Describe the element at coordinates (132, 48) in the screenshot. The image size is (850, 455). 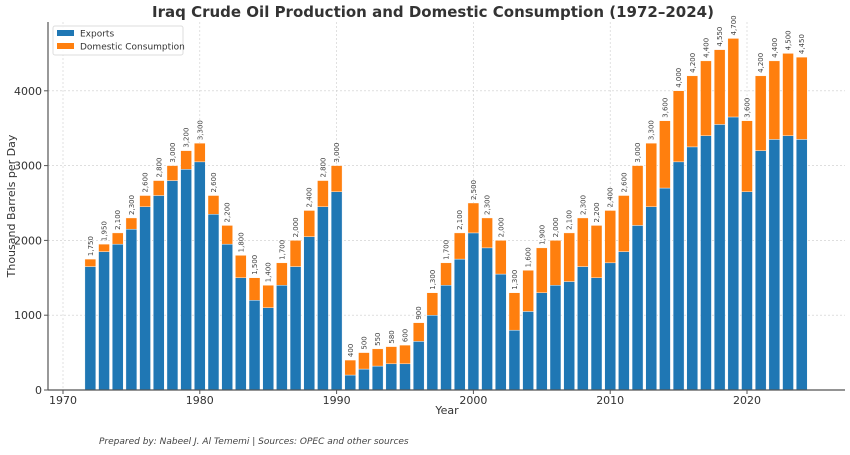
I see `legend-label-domestic: Domestic Consumption` at that location.